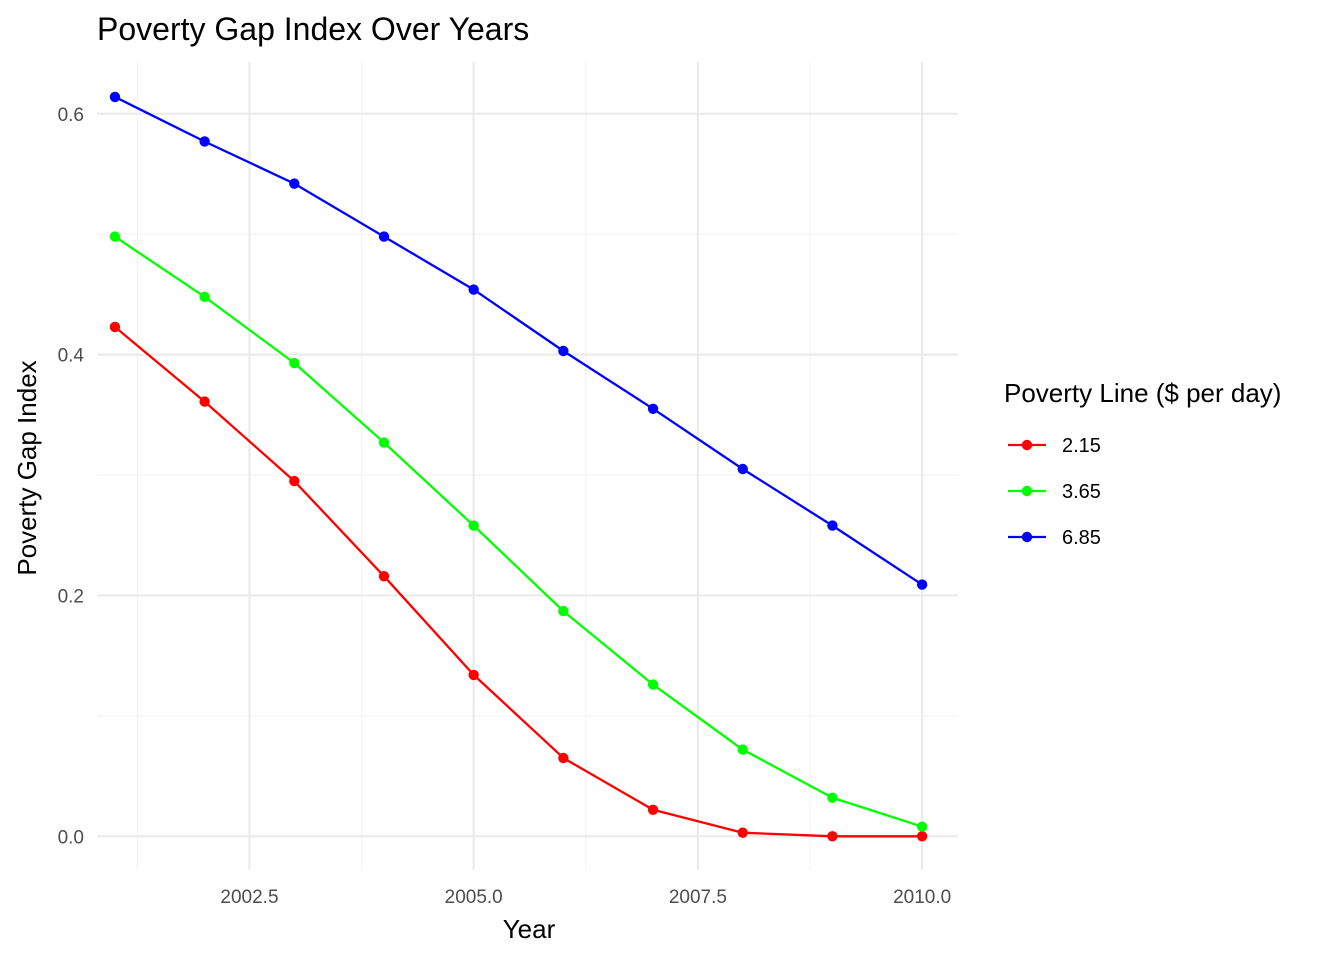 The image size is (1344, 960). Describe the element at coordinates (1081, 538) in the screenshot. I see `legend-label: 6.85` at that location.